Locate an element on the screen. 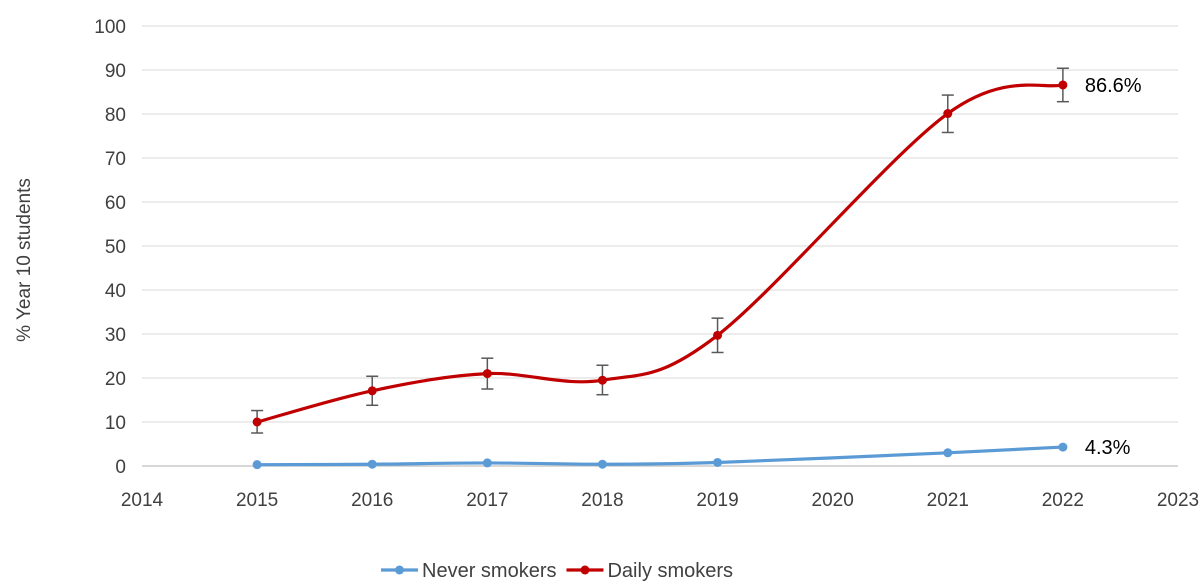 The height and width of the screenshot is (586, 1203). y-tick-label-70: 70 is located at coordinates (115, 159).